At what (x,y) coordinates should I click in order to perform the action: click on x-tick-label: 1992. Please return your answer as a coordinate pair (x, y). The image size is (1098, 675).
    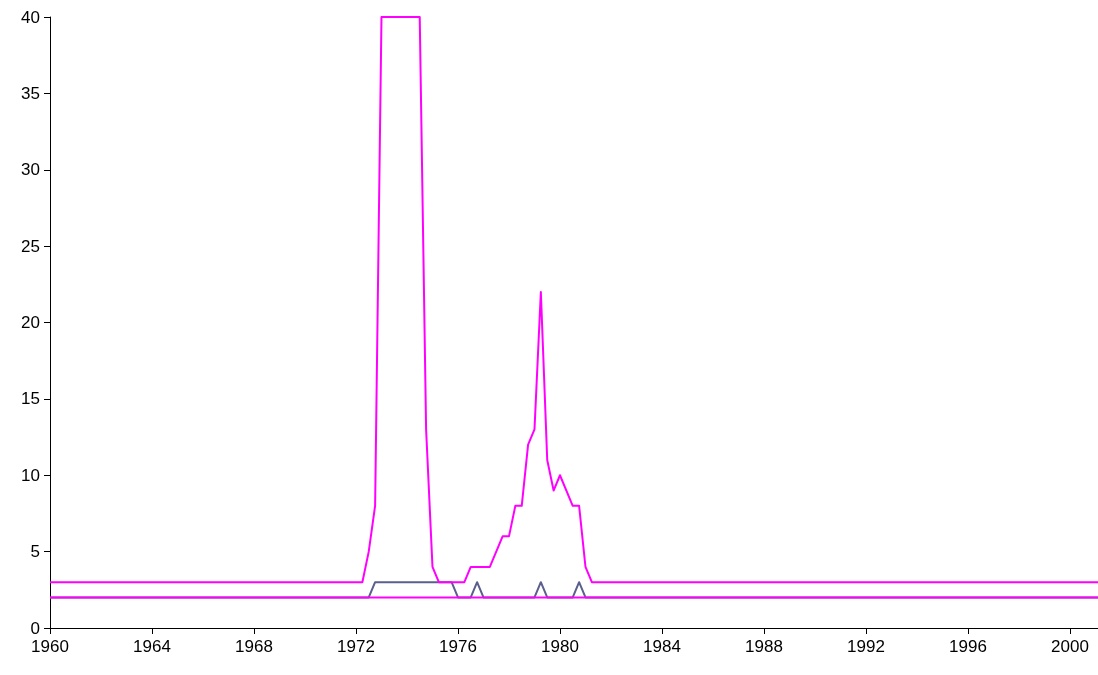
    Looking at the image, I should click on (866, 646).